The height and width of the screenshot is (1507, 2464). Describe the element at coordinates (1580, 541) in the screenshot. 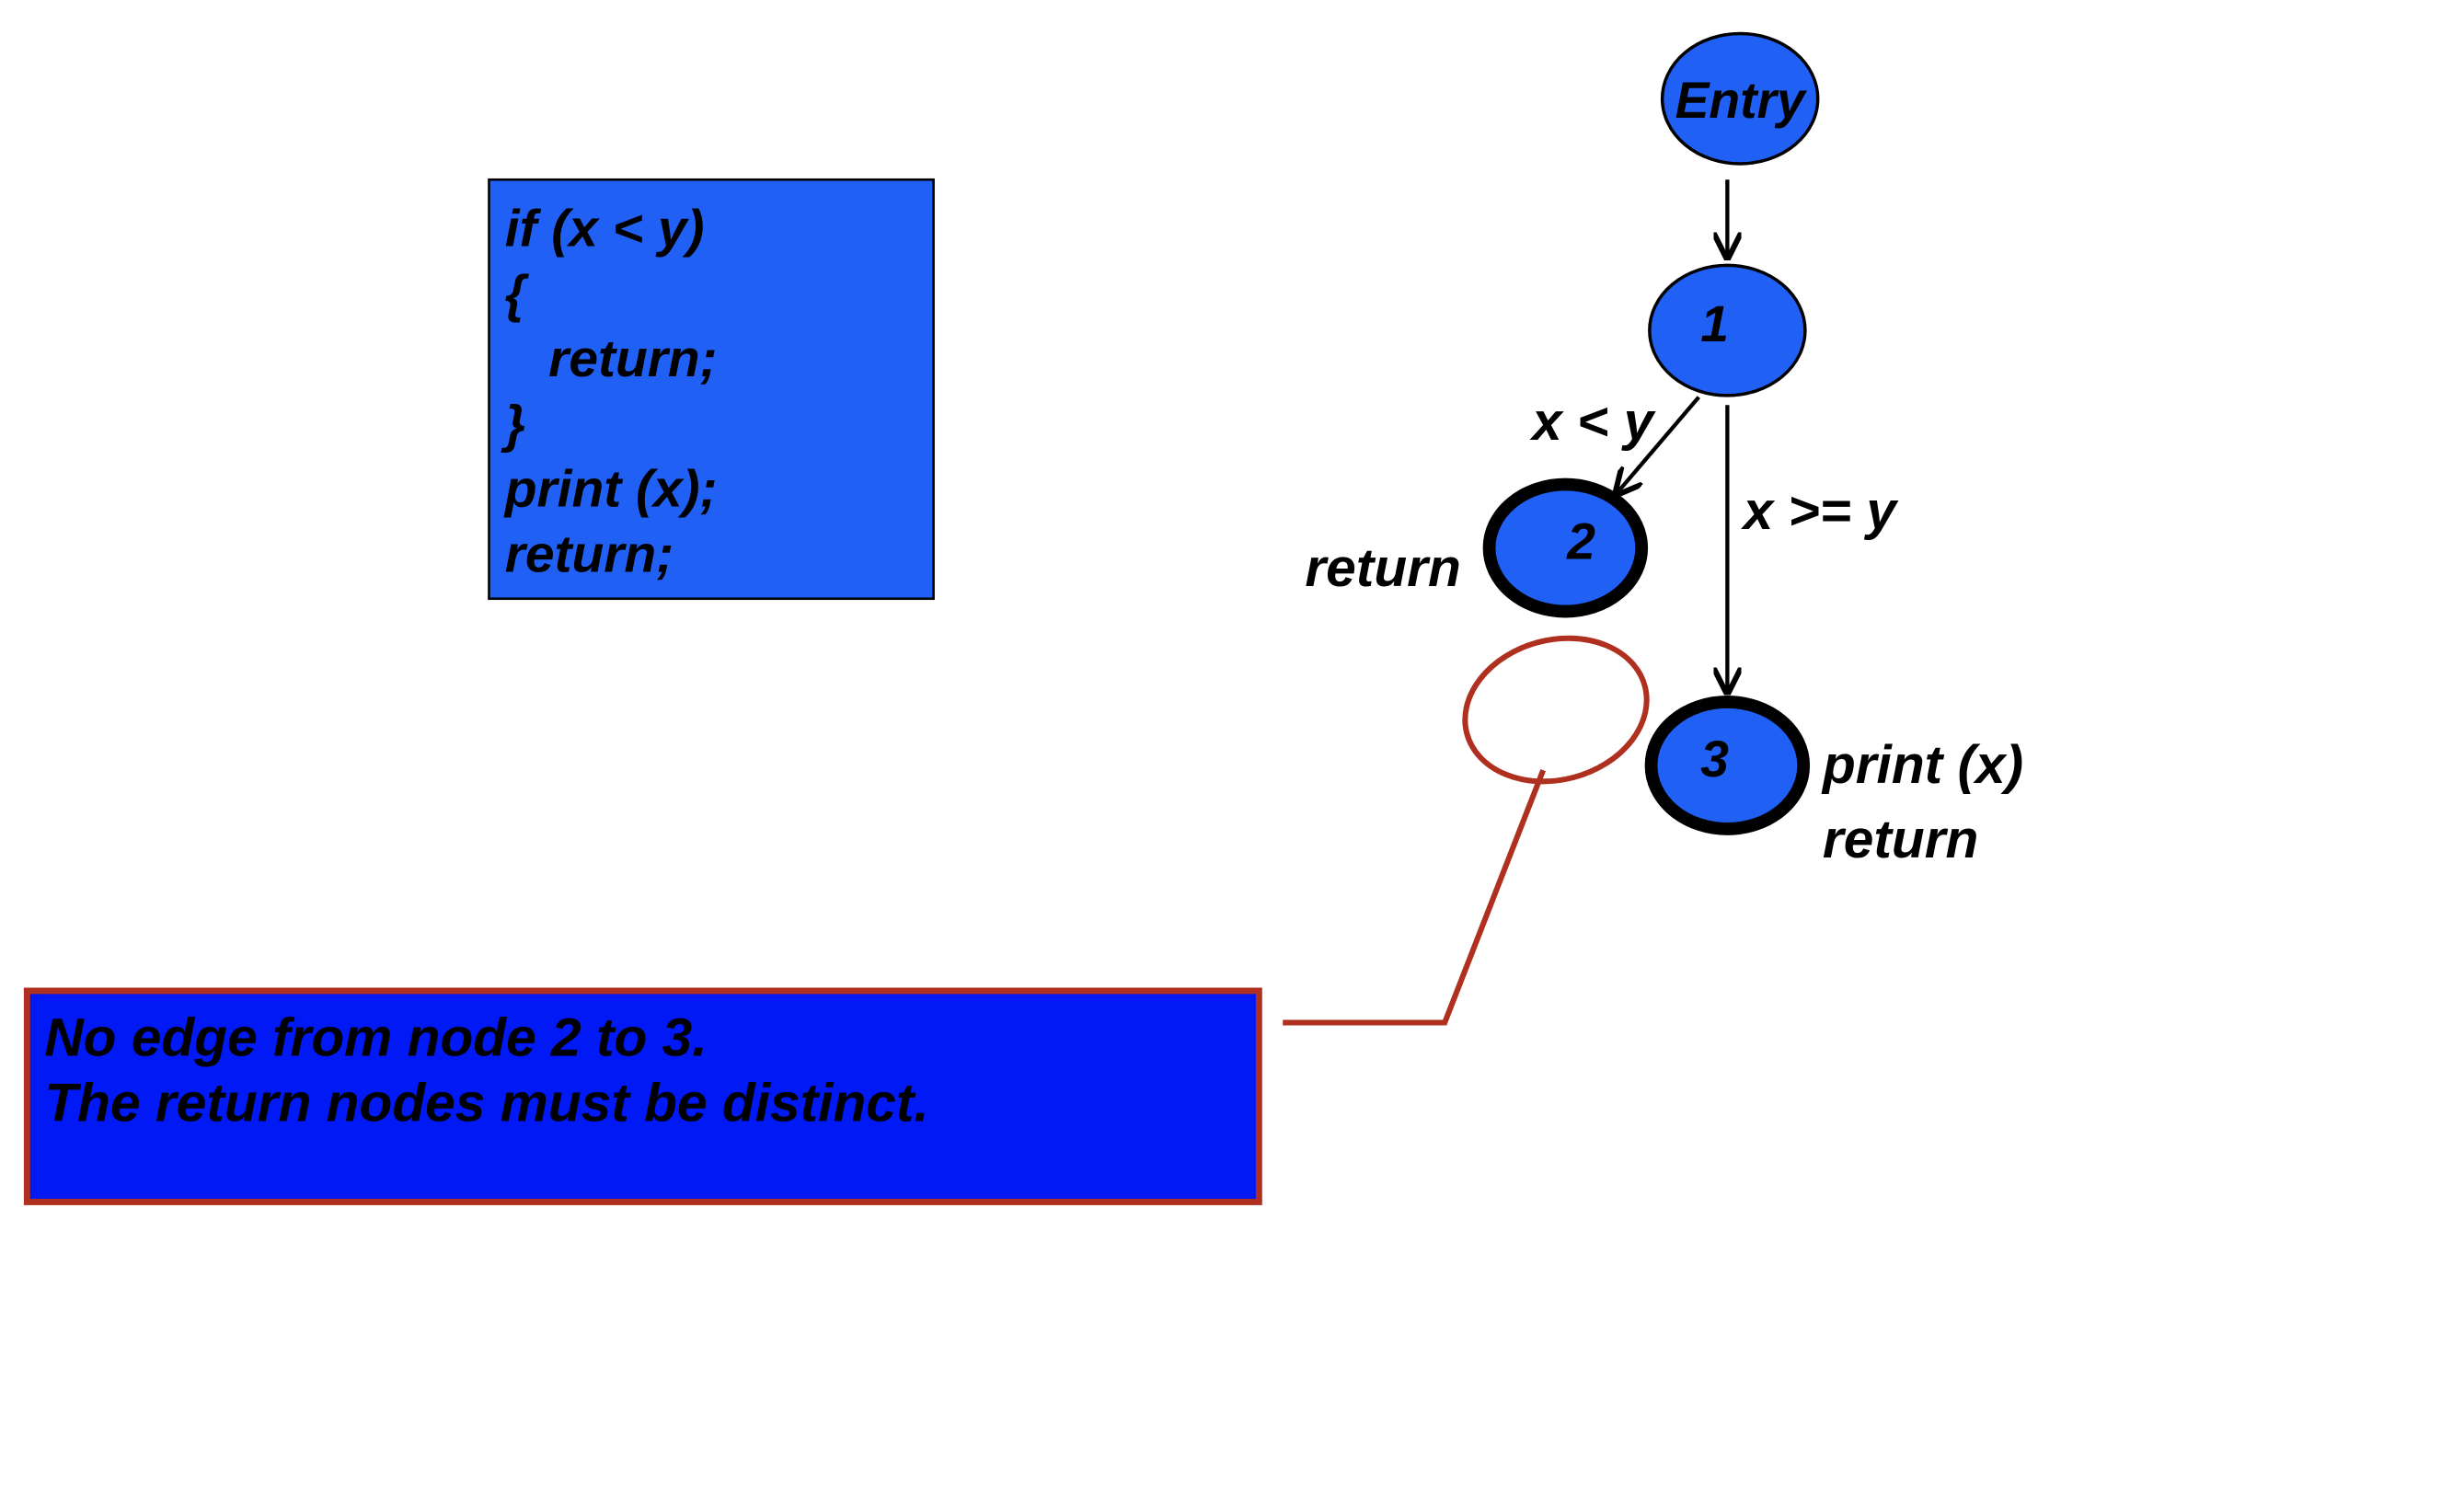

I see `node-label: 2` at that location.